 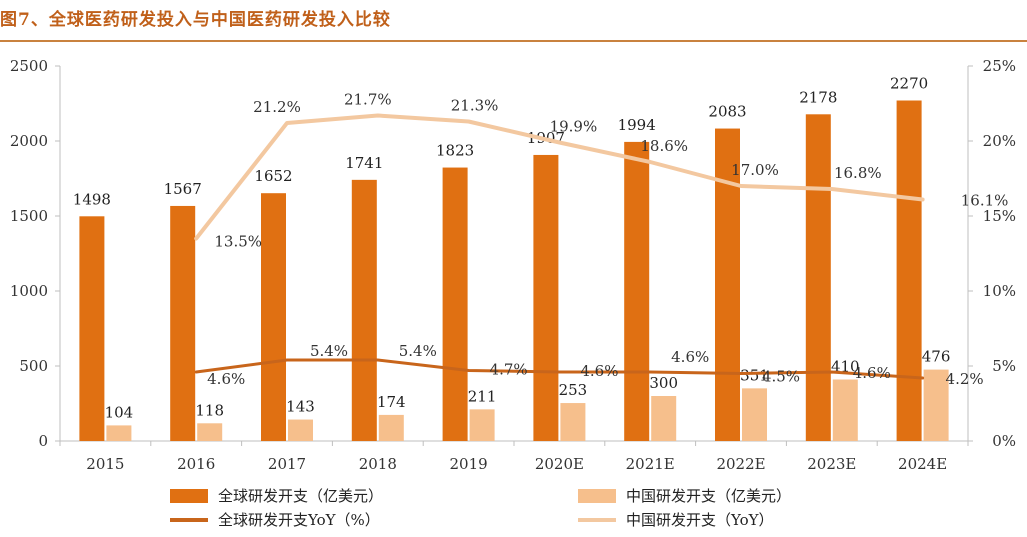 I want to click on x-tick-label: 2015, so click(x=105, y=464).